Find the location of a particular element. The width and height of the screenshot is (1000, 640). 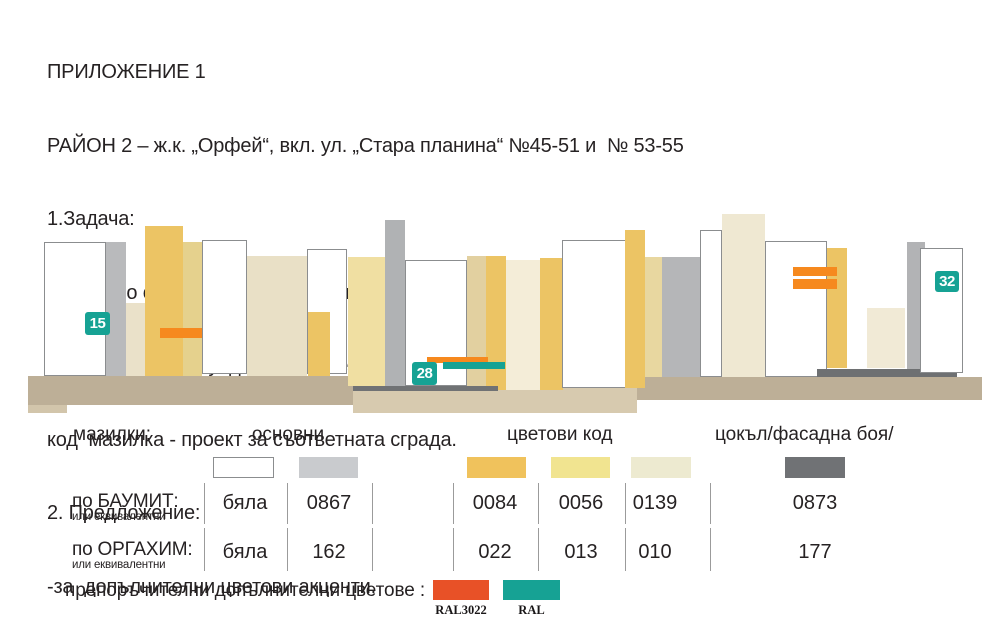

building-number-badge-32: 32 is located at coordinates (947, 281).